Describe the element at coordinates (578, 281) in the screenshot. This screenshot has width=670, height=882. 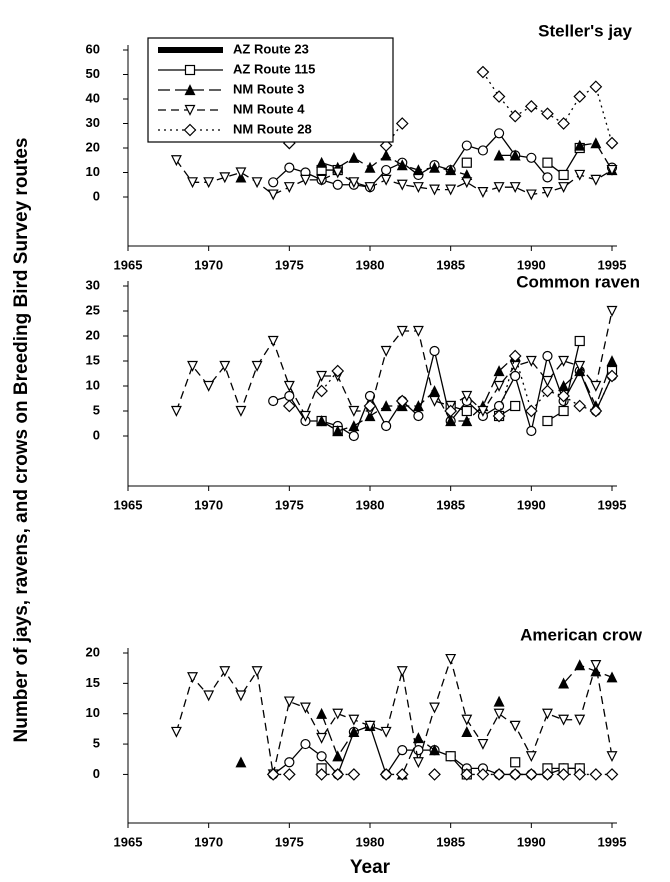
I see `panel-title: Common raven` at that location.